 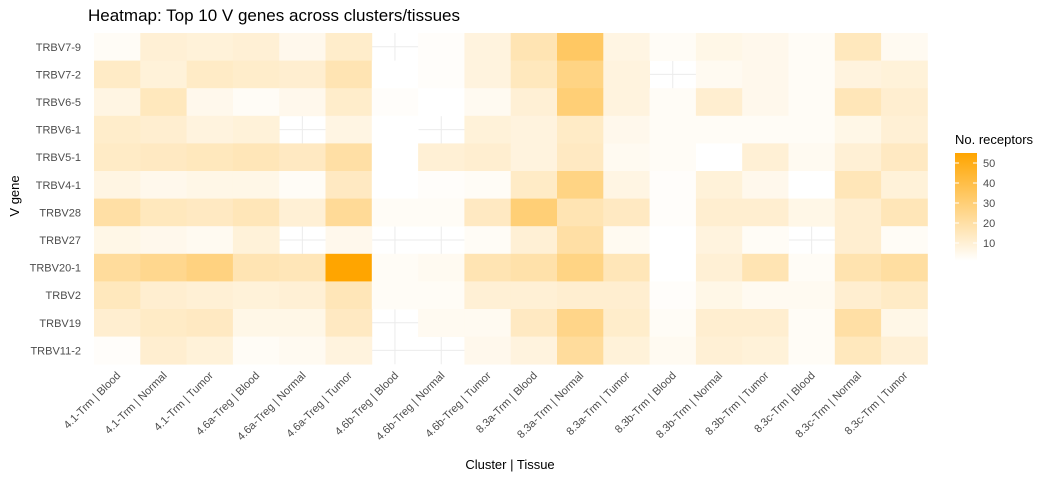 What do you see at coordinates (989, 184) in the screenshot?
I see `legend-tick-label: 40` at bounding box center [989, 184].